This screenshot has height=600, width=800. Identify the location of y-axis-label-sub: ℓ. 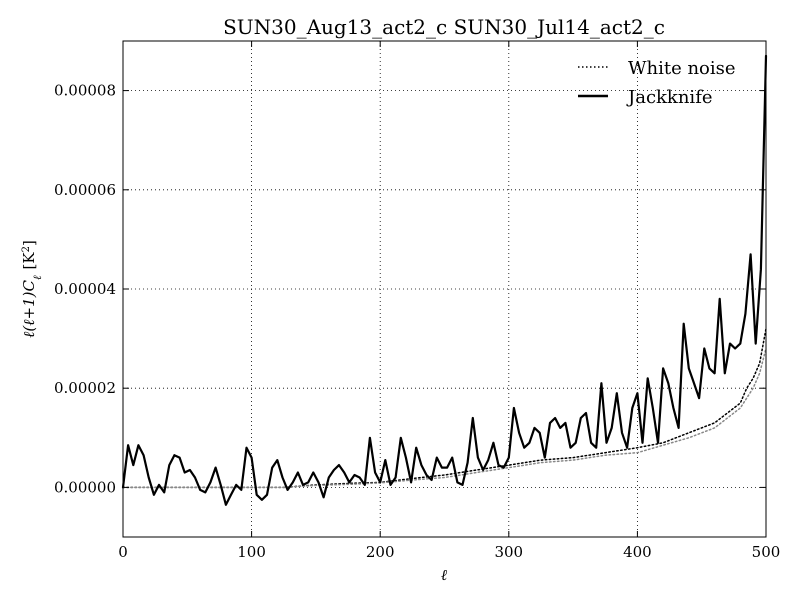
(37, 277).